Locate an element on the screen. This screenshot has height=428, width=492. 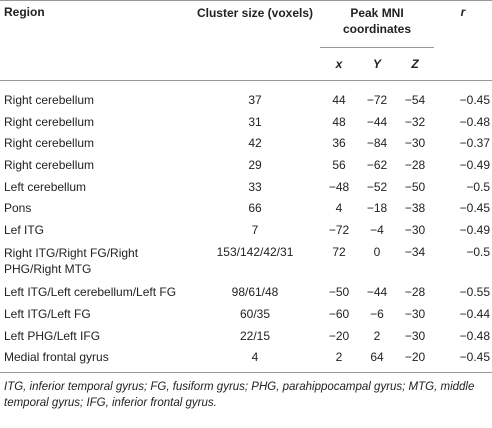
header-z: Z is located at coordinates (415, 64).